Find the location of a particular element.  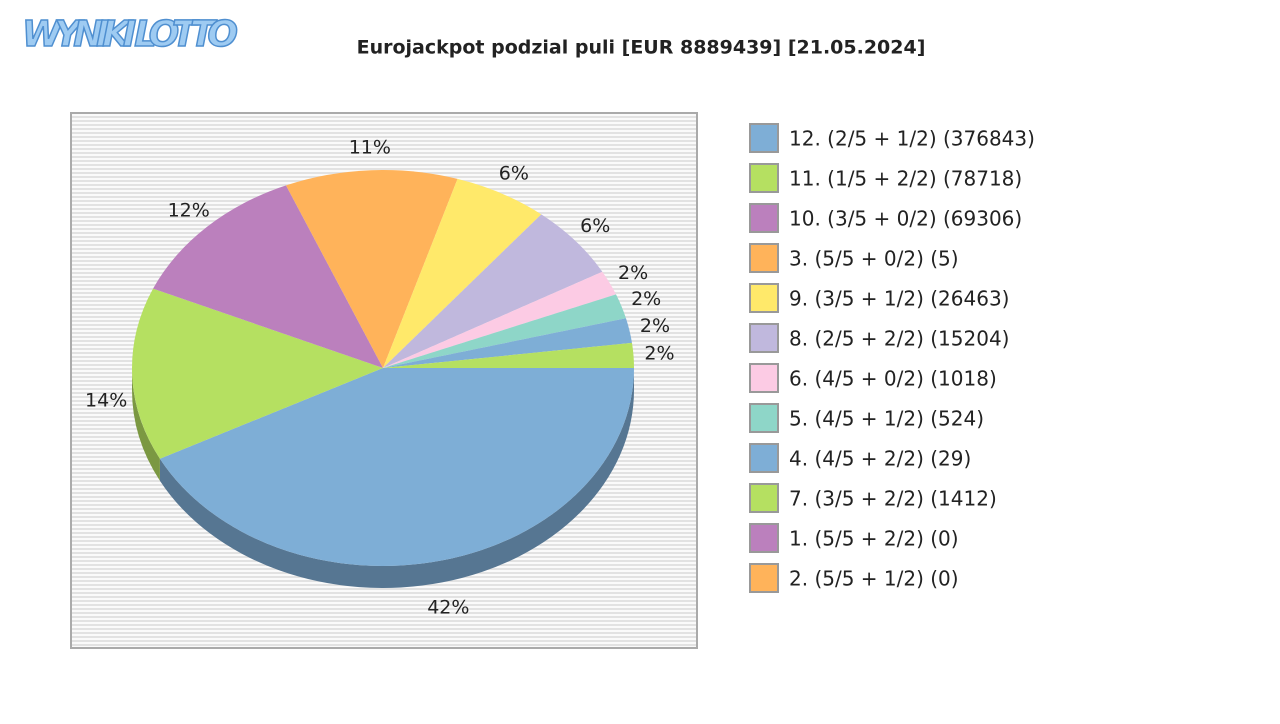

legend-label: 9. (3/5 + 1/2) (26463) is located at coordinates (899, 299).